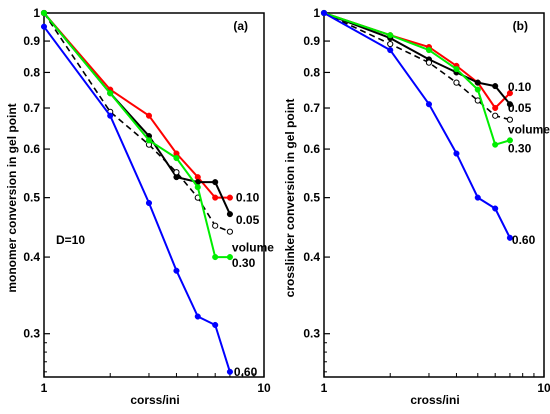 This screenshot has width=550, height=414. What do you see at coordinates (520, 108) in the screenshot?
I see `panel-b-series-label: 0.05` at bounding box center [520, 108].